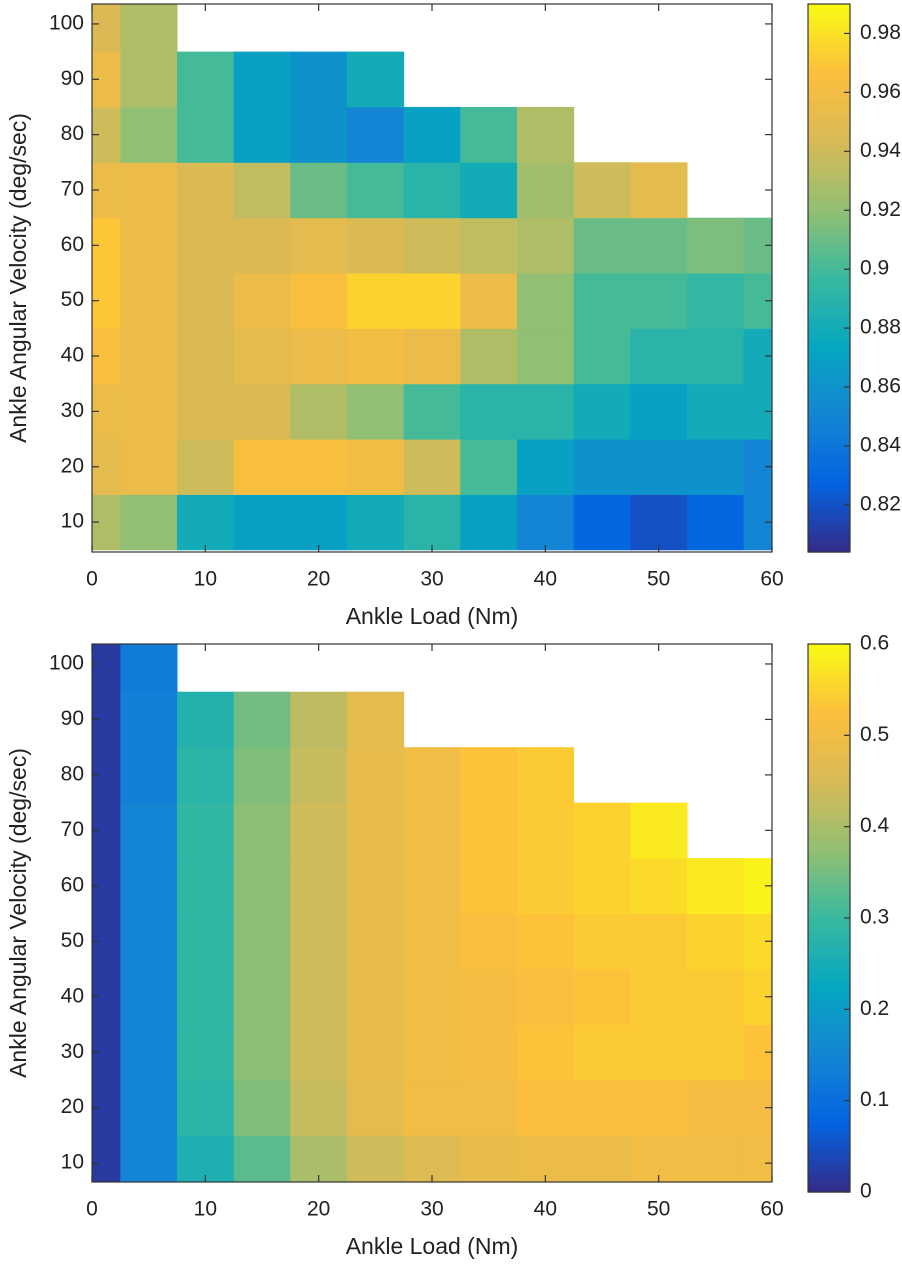 The height and width of the screenshot is (1276, 902). Describe the element at coordinates (72, 465) in the screenshot. I see `y-tick-label: 20` at that location.